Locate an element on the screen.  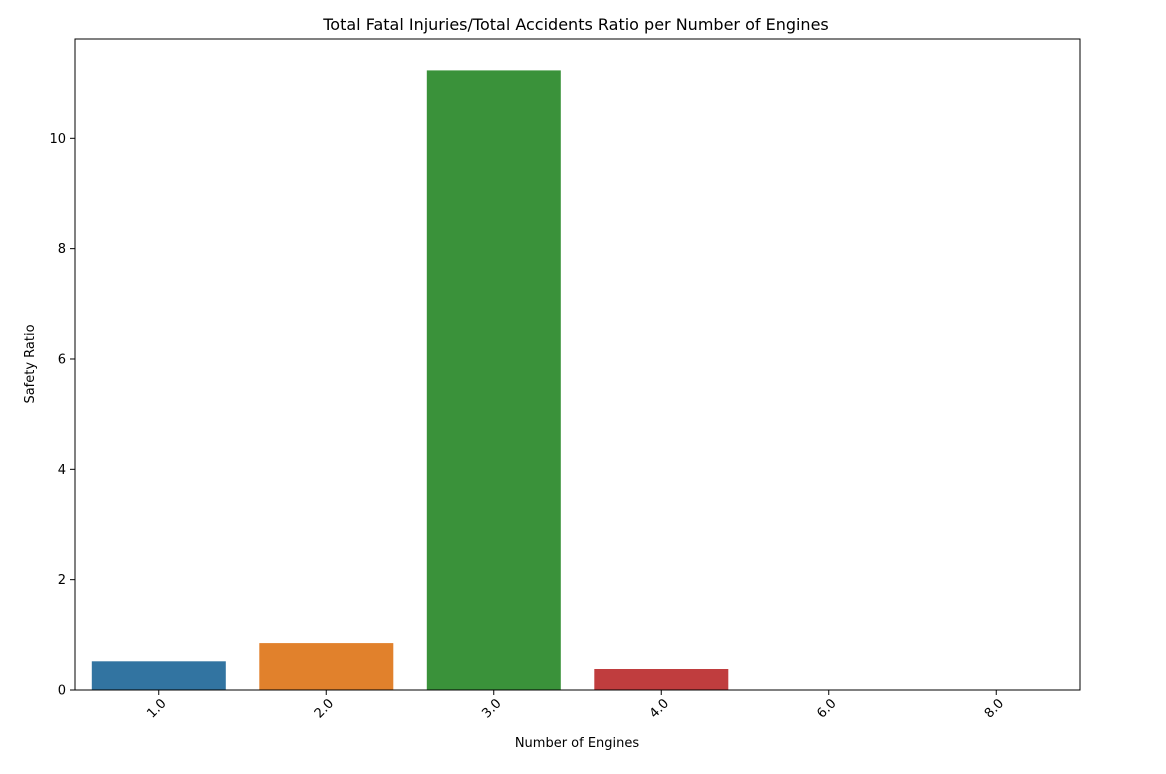
x-tick-label: 6.0 is located at coordinates (826, 708).